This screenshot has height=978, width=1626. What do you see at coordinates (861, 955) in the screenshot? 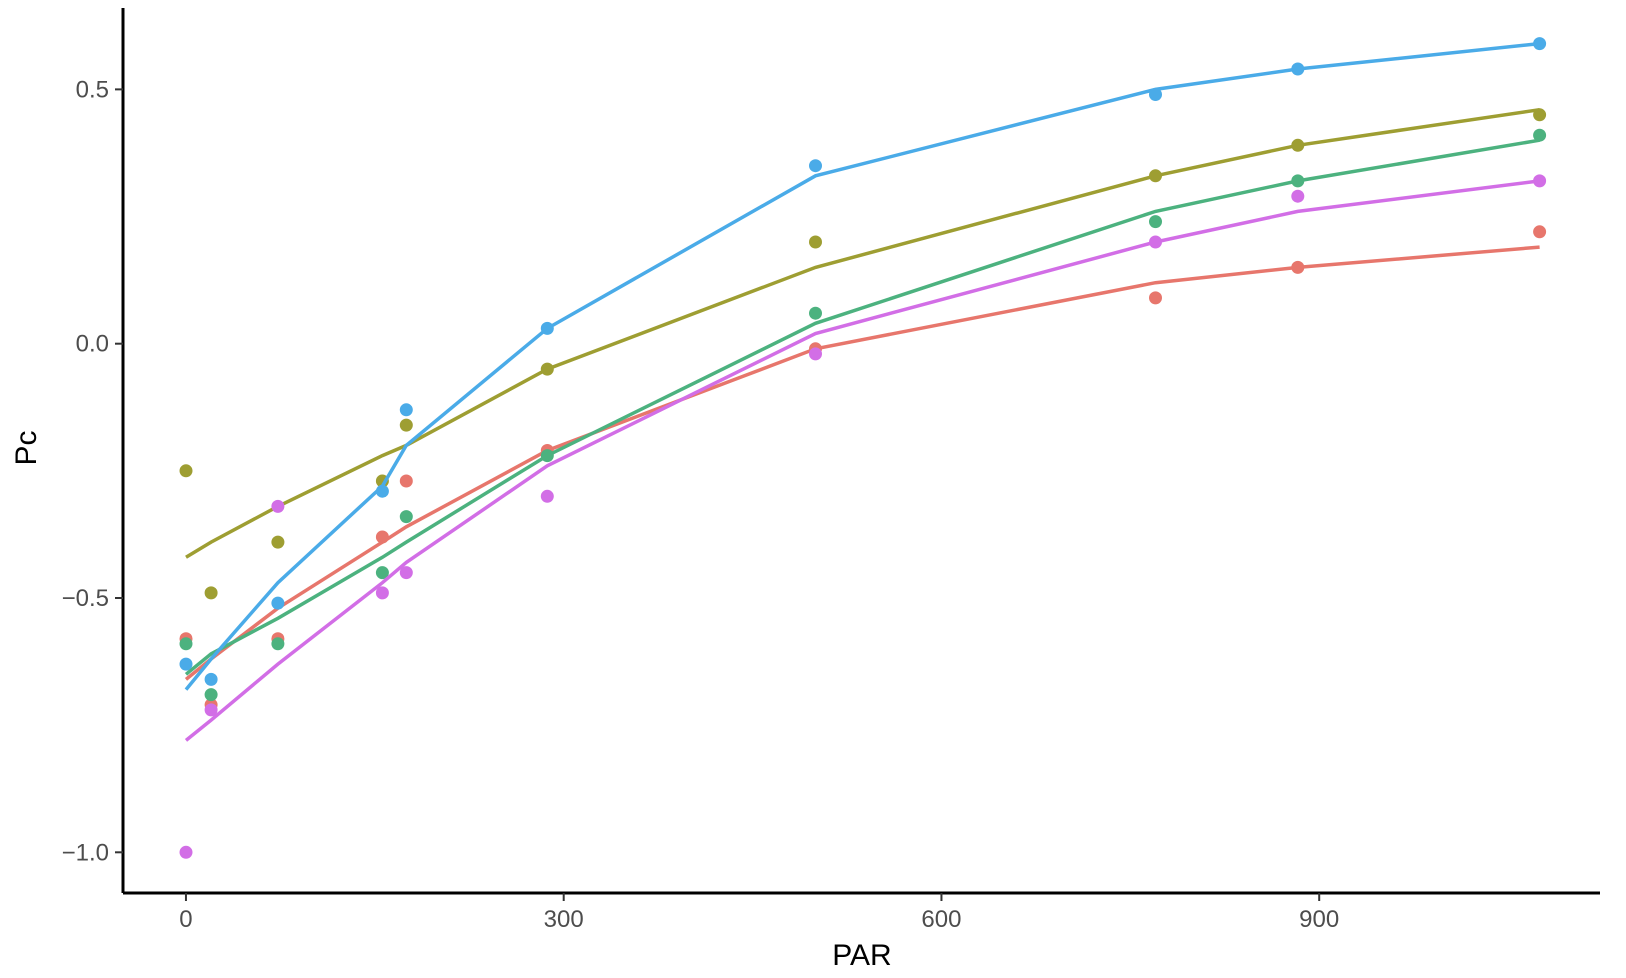
I see `x-axis-title: PAR` at bounding box center [861, 955].